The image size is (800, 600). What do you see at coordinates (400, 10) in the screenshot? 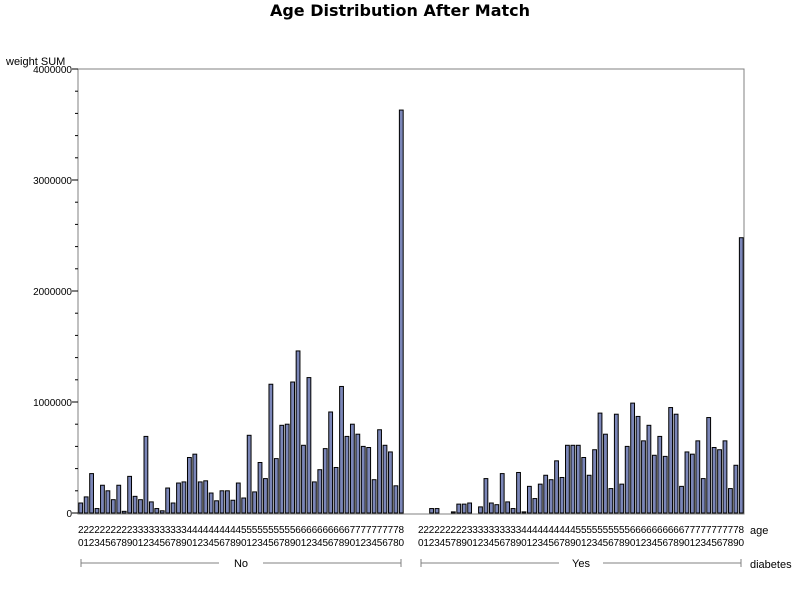
I see `chart-title: Age Distribution After Match` at bounding box center [400, 10].